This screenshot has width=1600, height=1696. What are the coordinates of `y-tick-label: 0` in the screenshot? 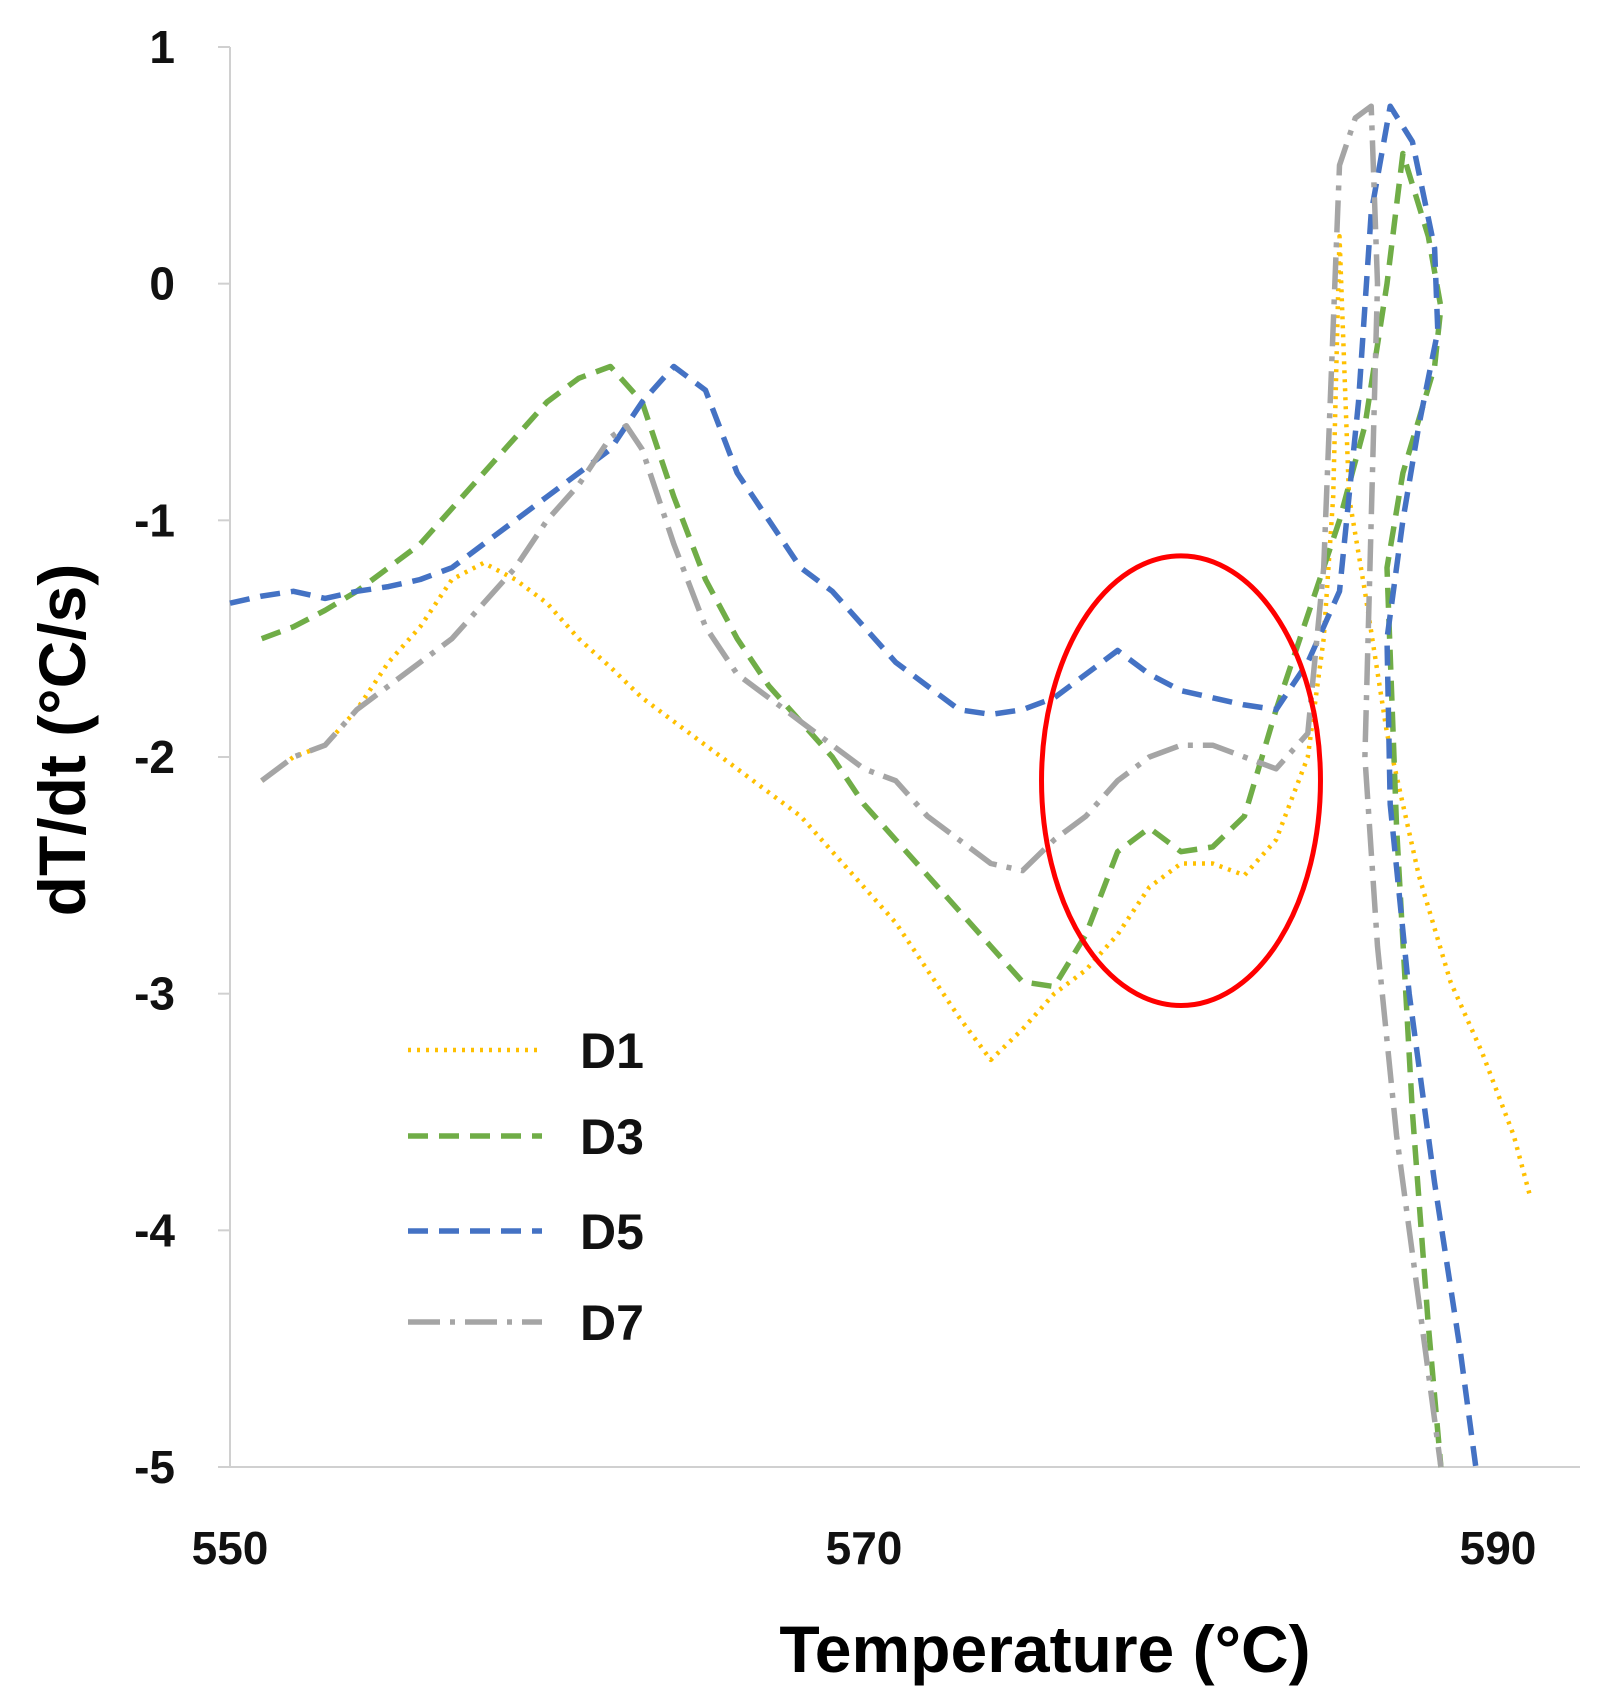 It's located at (162, 284).